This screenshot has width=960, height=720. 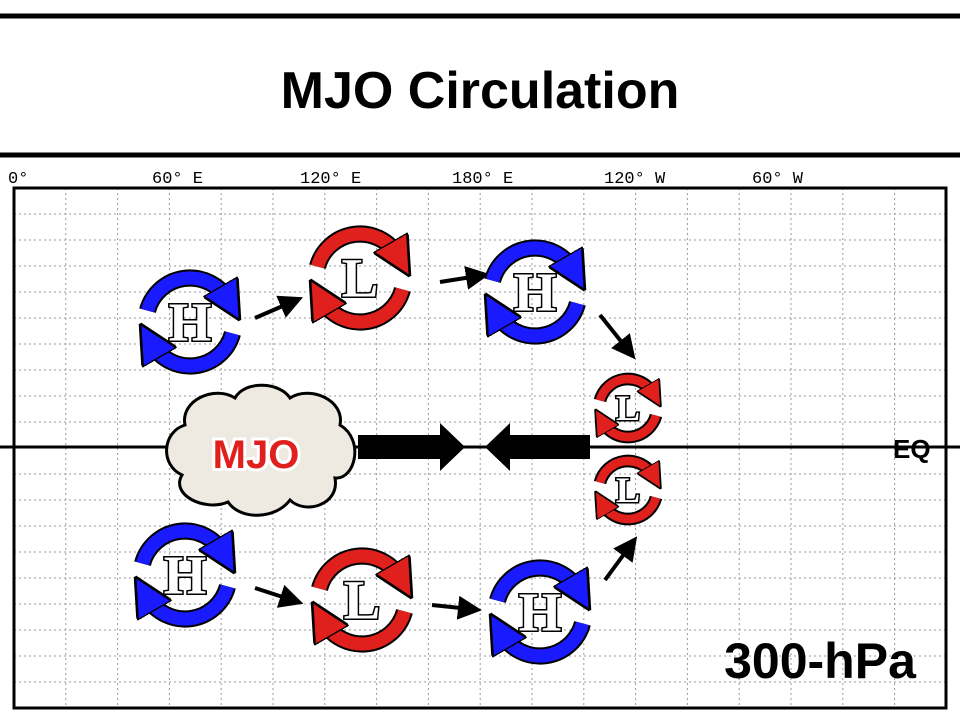 I want to click on longitude-labels: 0° 60° E 120° E 180° E 120° W 60° W, so click(x=406, y=179).